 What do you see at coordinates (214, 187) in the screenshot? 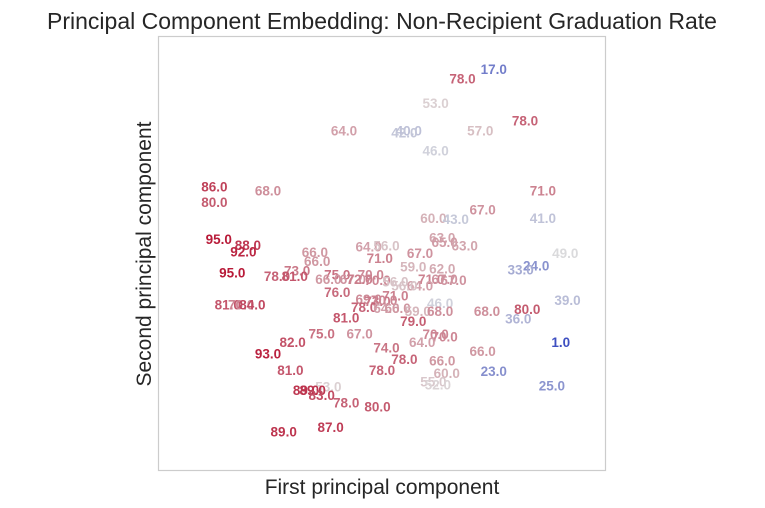
I see `point-label: 86.0` at bounding box center [214, 187].